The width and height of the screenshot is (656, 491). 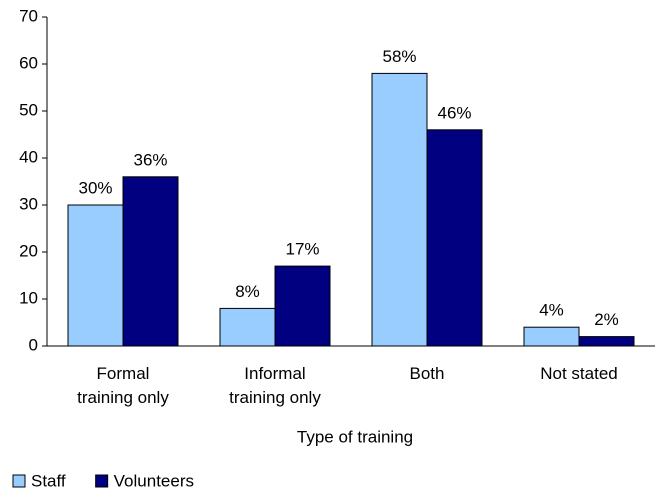 What do you see at coordinates (302, 249) in the screenshot?
I see `value-label: 17%` at bounding box center [302, 249].